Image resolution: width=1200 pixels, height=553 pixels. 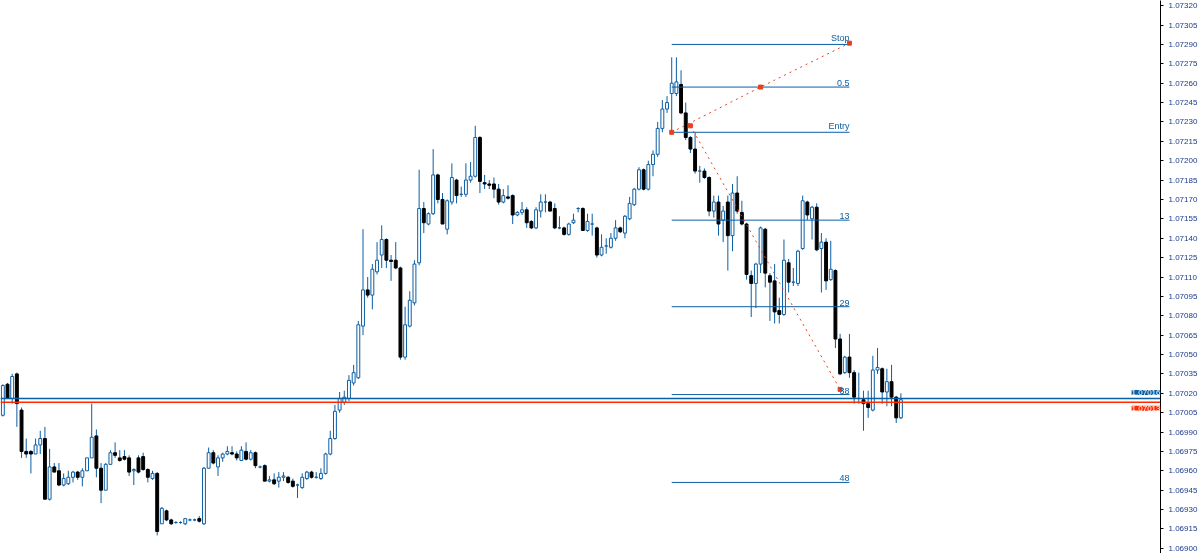 What do you see at coordinates (1183, 529) in the screenshot?
I see `y-tick-label: 1.06915` at bounding box center [1183, 529].